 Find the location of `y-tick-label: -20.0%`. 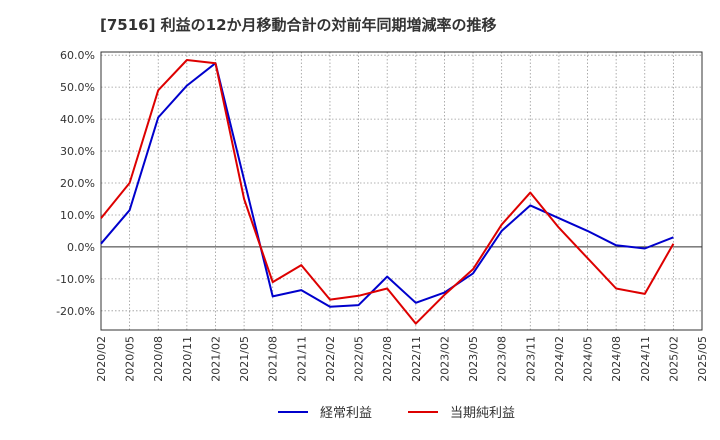

y-tick-label: -20.0% is located at coordinates (75, 311).